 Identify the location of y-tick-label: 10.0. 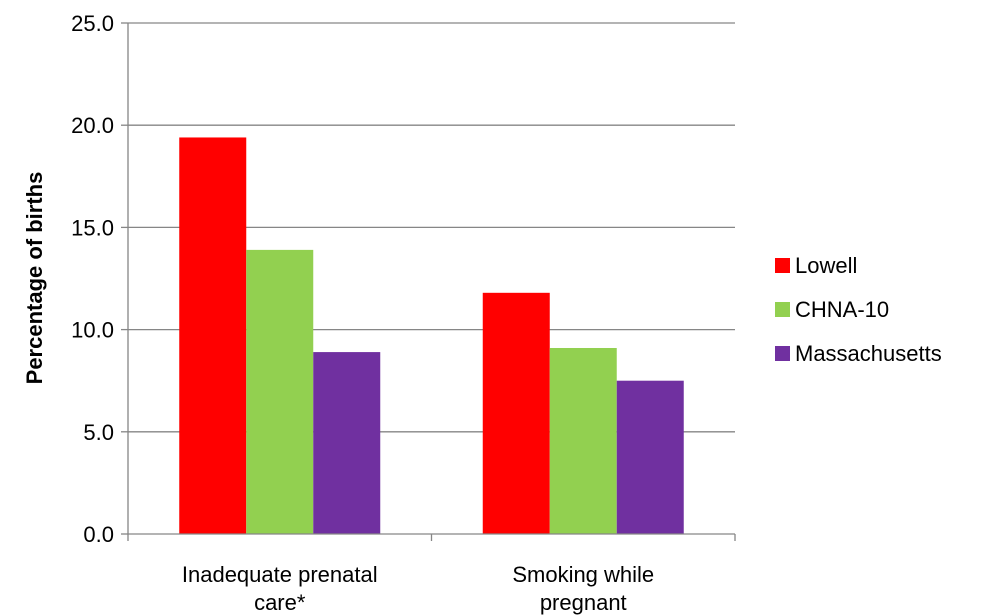
(92, 330).